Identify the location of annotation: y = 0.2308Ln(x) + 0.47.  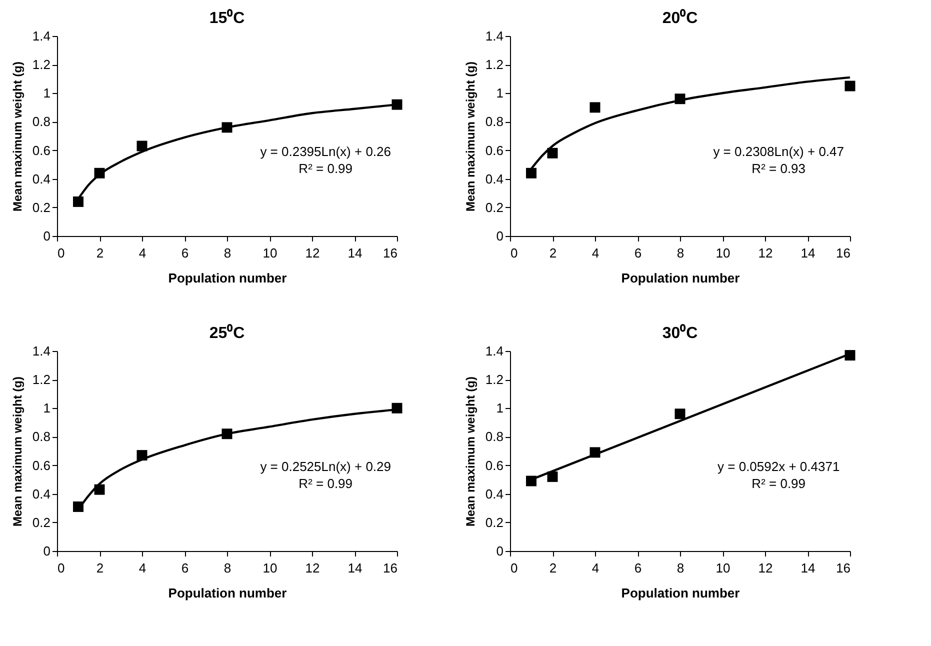
(778, 151).